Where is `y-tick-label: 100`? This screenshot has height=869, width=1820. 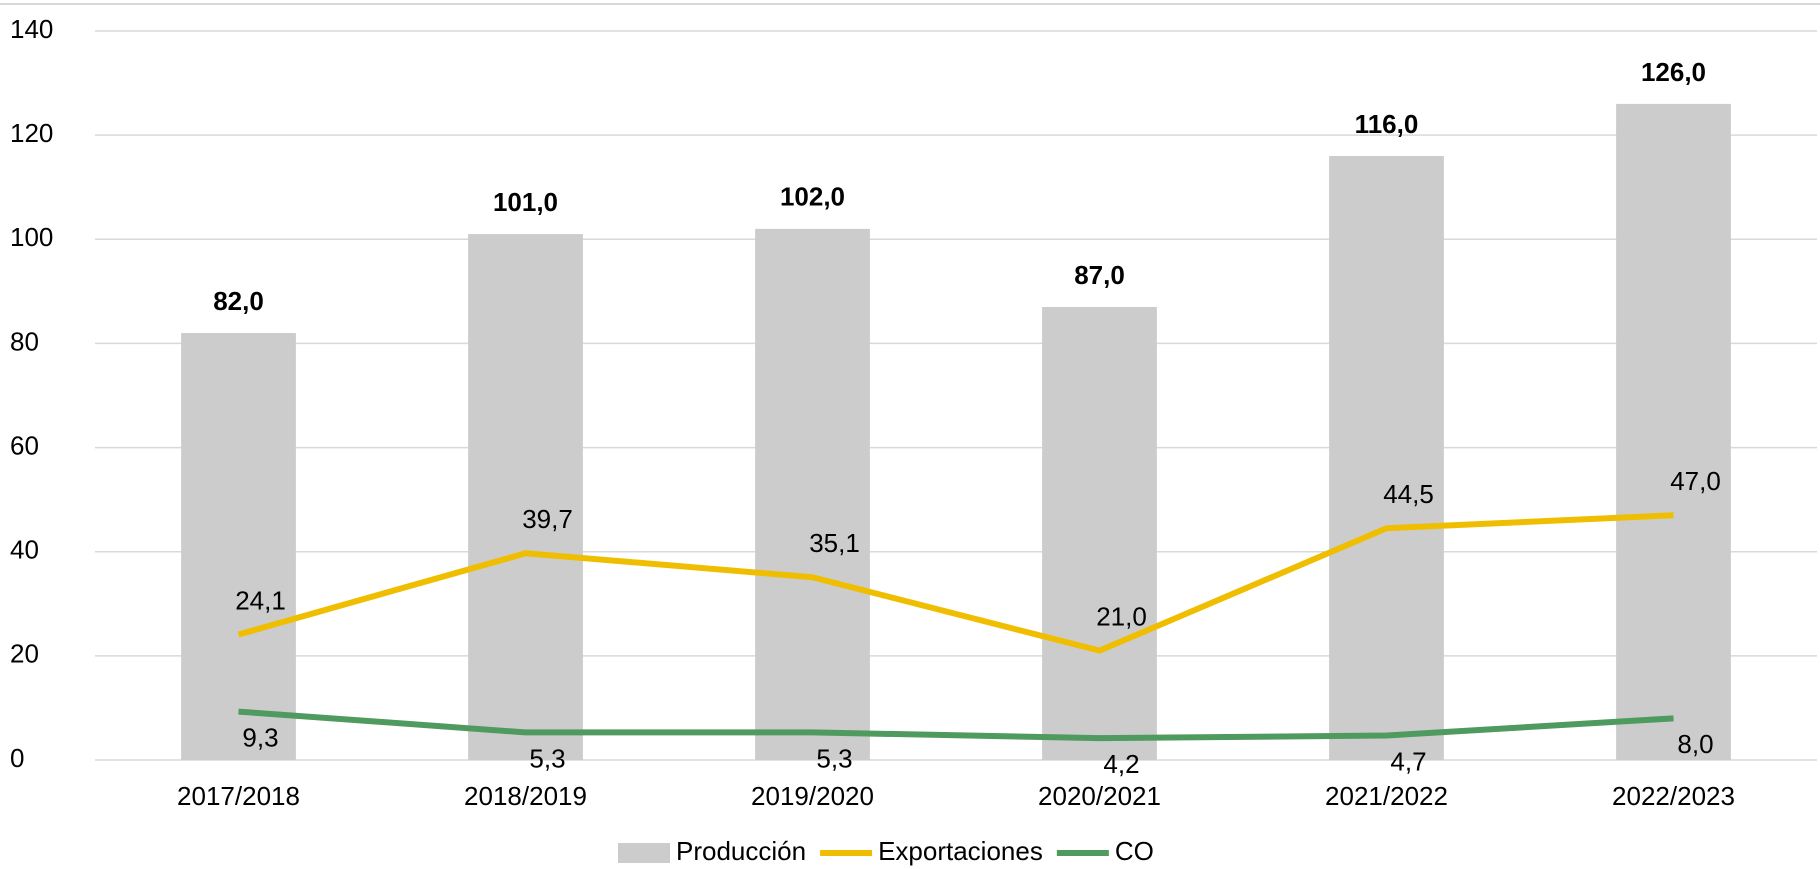
y-tick-label: 100 is located at coordinates (31, 237).